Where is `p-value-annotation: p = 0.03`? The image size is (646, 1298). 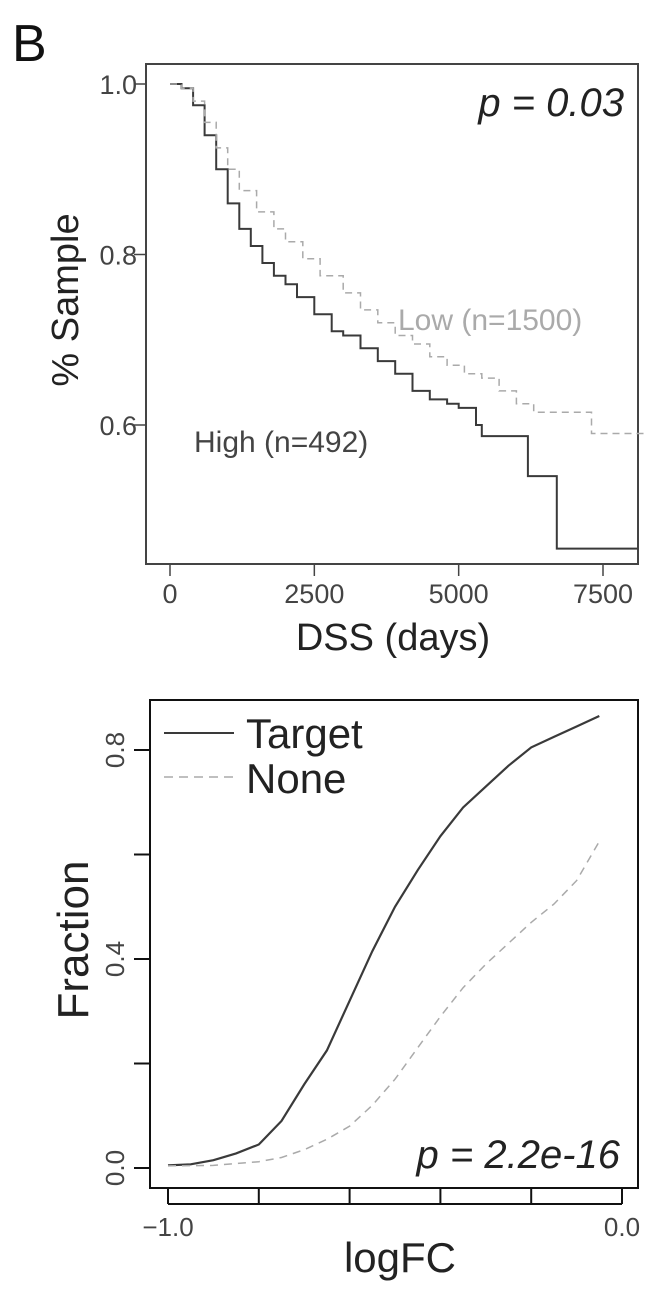 p-value-annotation: p = 0.03 is located at coordinates (550, 103).